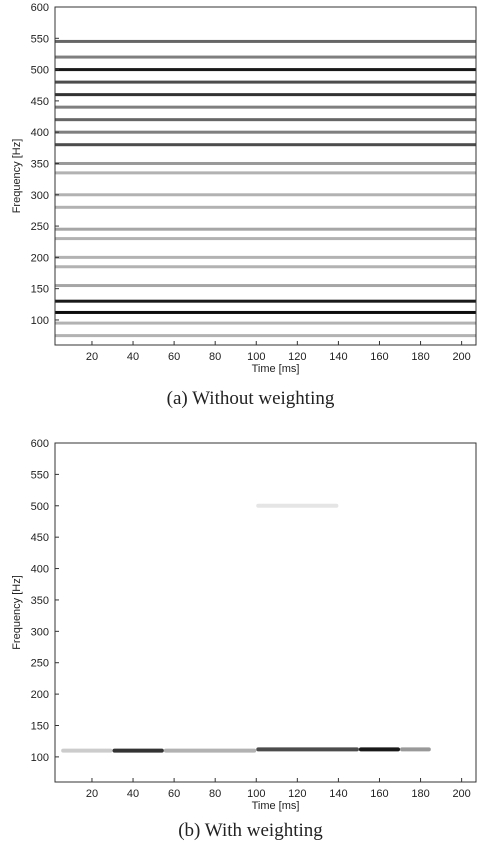 Image resolution: width=478 pixels, height=860 pixels. I want to click on caption: (a) Without weighting, so click(251, 398).